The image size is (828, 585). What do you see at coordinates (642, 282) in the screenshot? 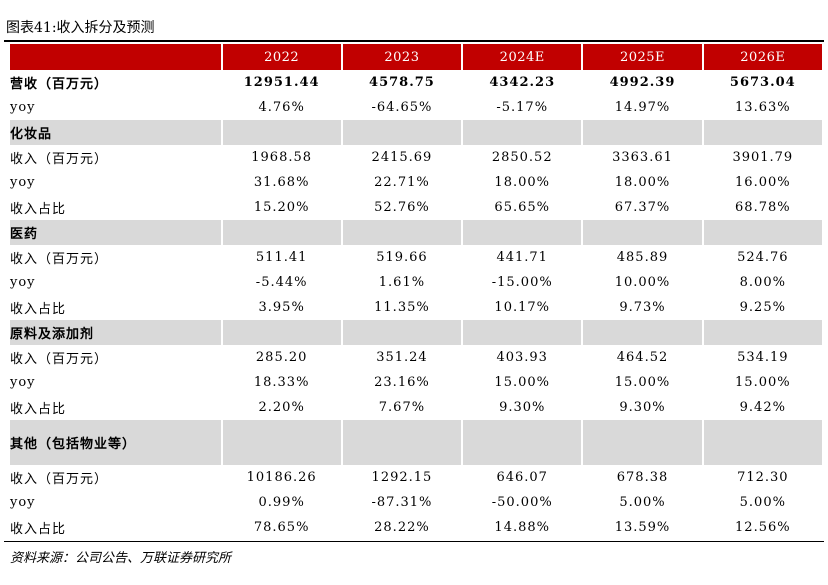
I see `cell-value: 10.00%` at bounding box center [642, 282].